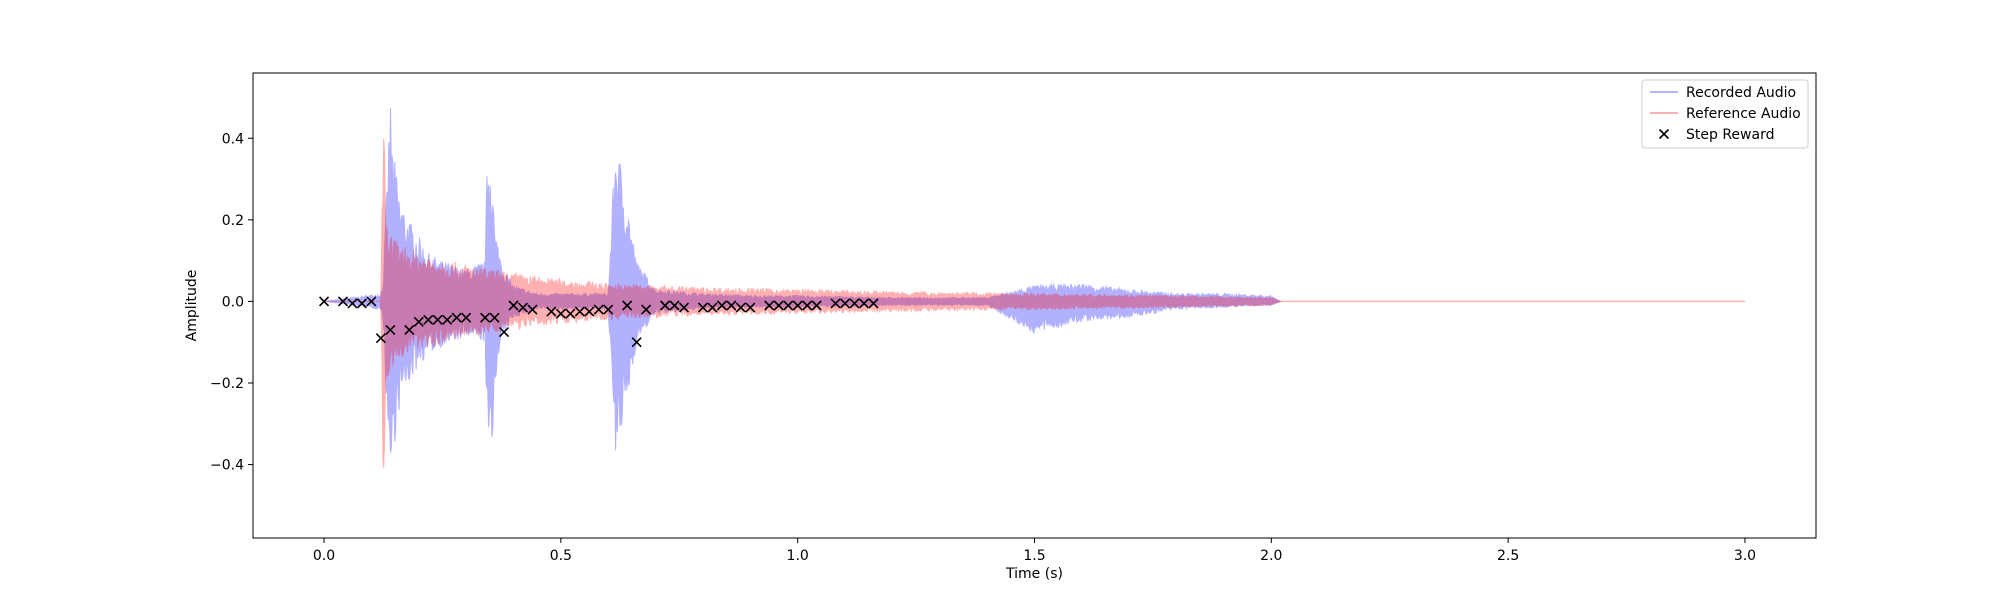 This screenshot has width=2000, height=600. I want to click on y-axis-label: Amplitude, so click(192, 306).